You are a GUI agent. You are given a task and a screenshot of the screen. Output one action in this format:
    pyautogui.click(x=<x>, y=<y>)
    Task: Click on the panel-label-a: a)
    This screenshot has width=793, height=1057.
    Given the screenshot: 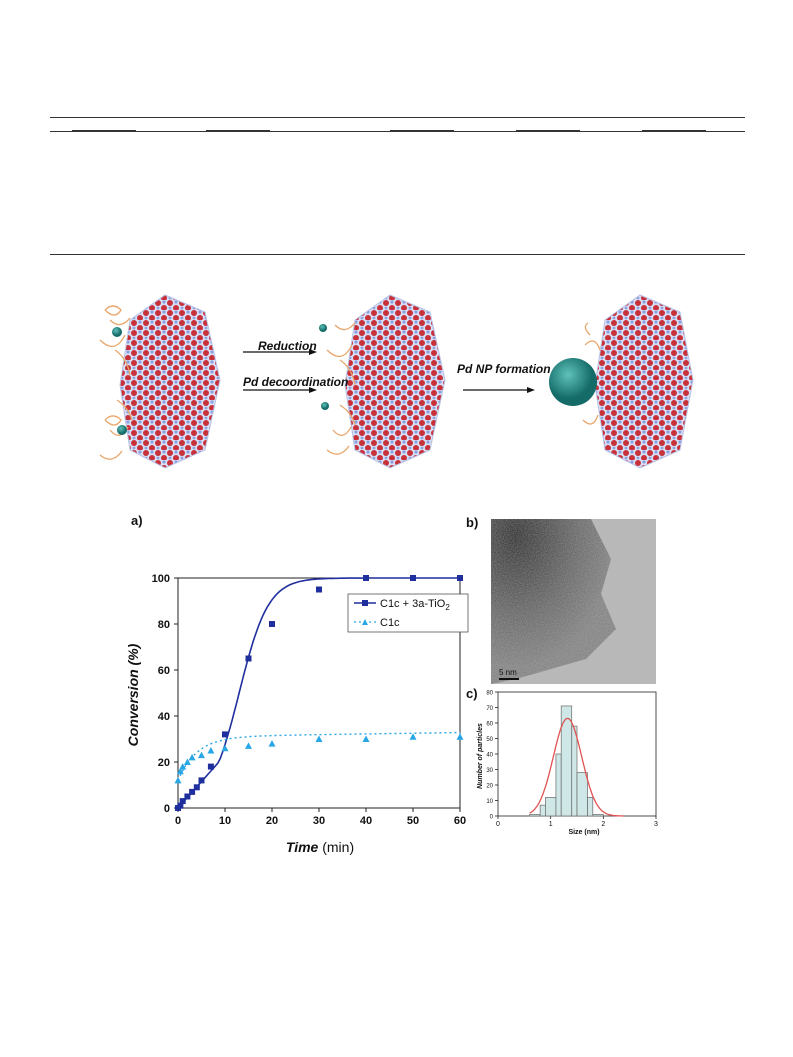 What is the action you would take?
    pyautogui.click(x=137, y=520)
    